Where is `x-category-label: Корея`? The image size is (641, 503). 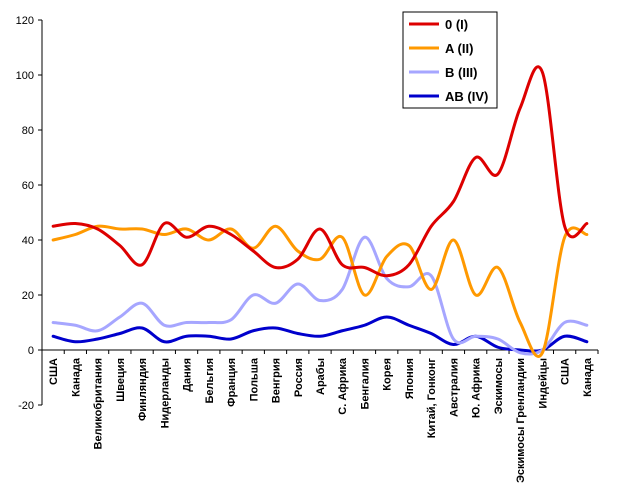 x-category-label: Корея is located at coordinates (388, 374).